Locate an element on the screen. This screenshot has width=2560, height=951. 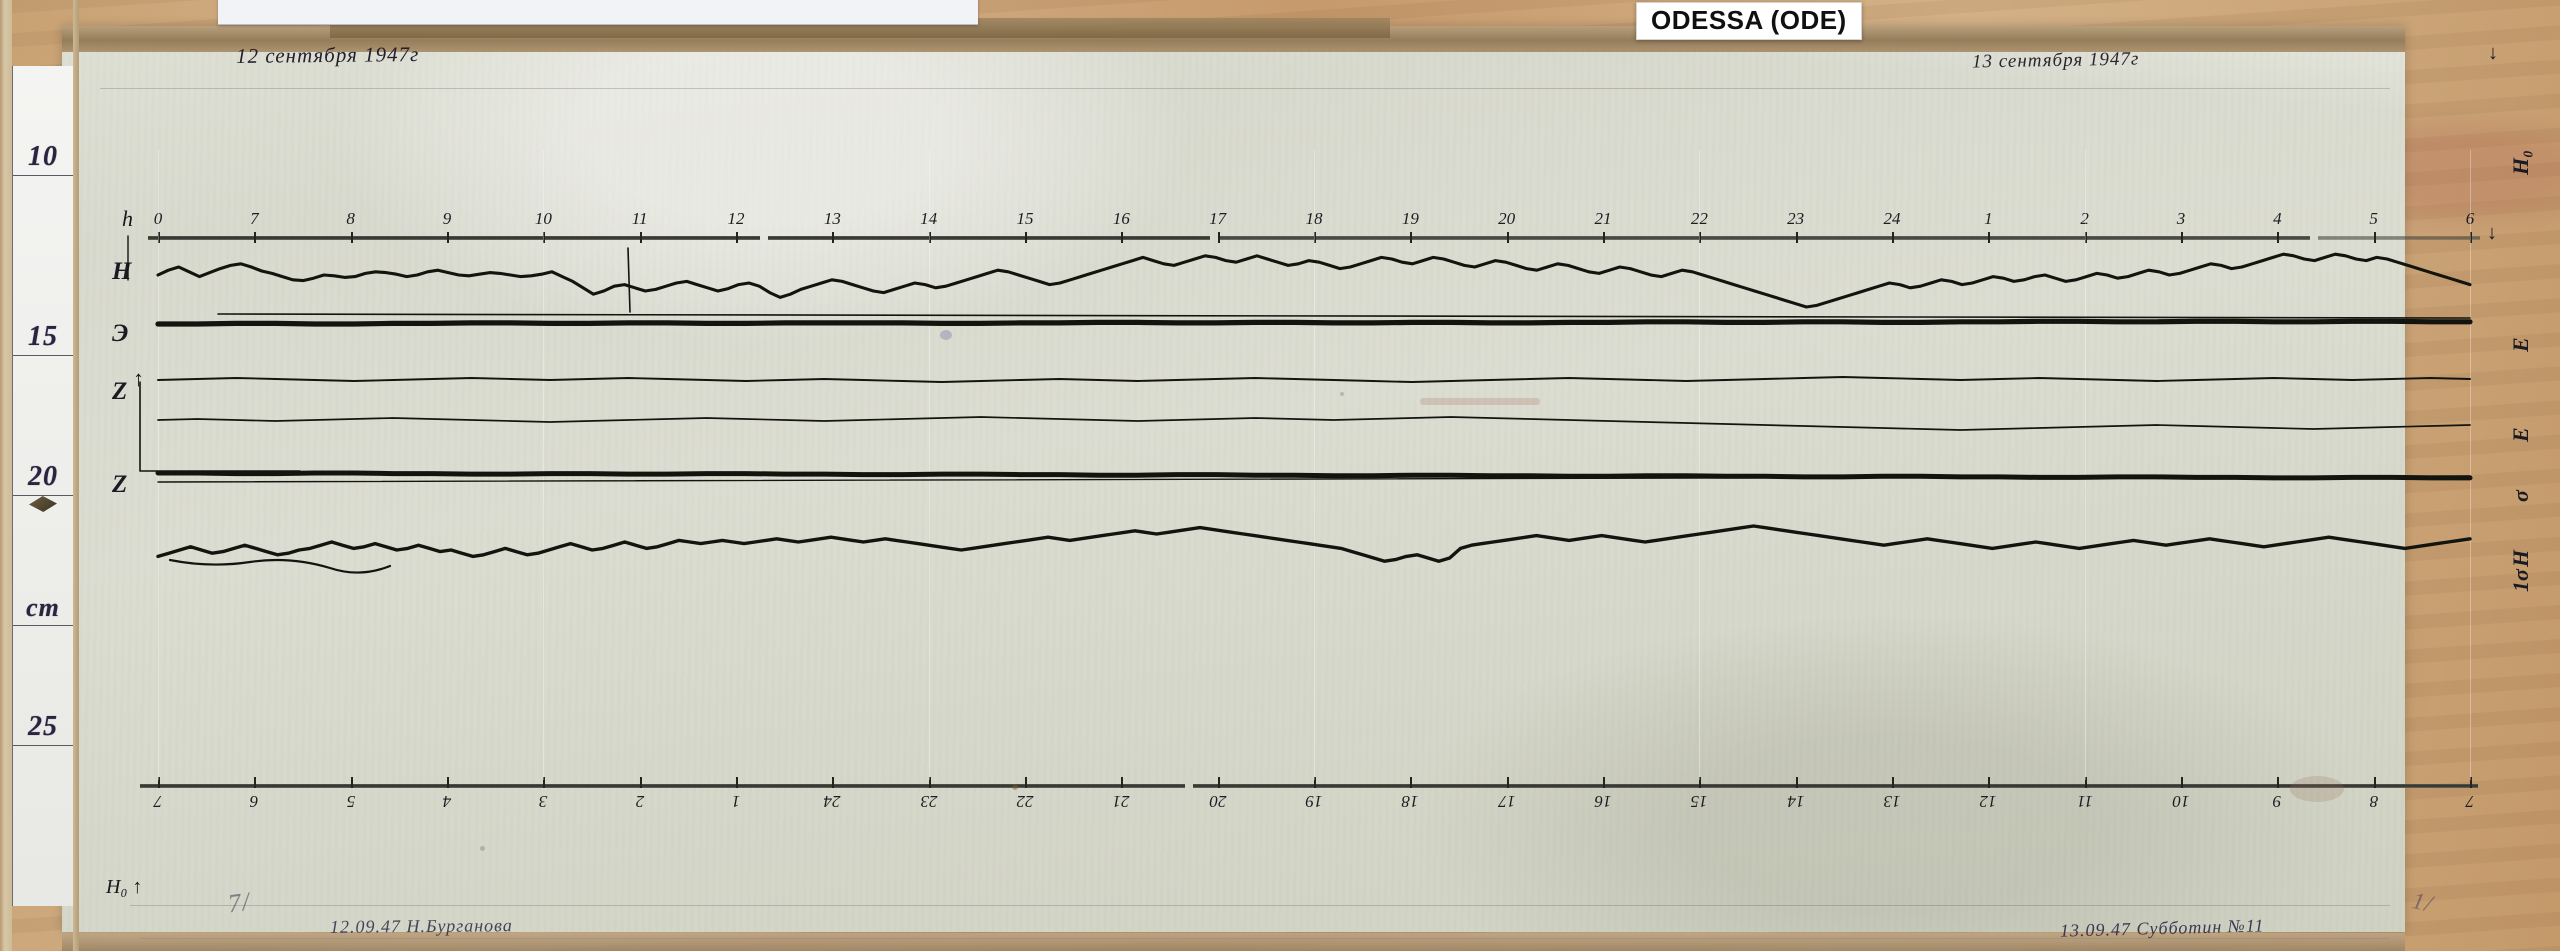
top-scale-label: 17 is located at coordinates (1218, 218).